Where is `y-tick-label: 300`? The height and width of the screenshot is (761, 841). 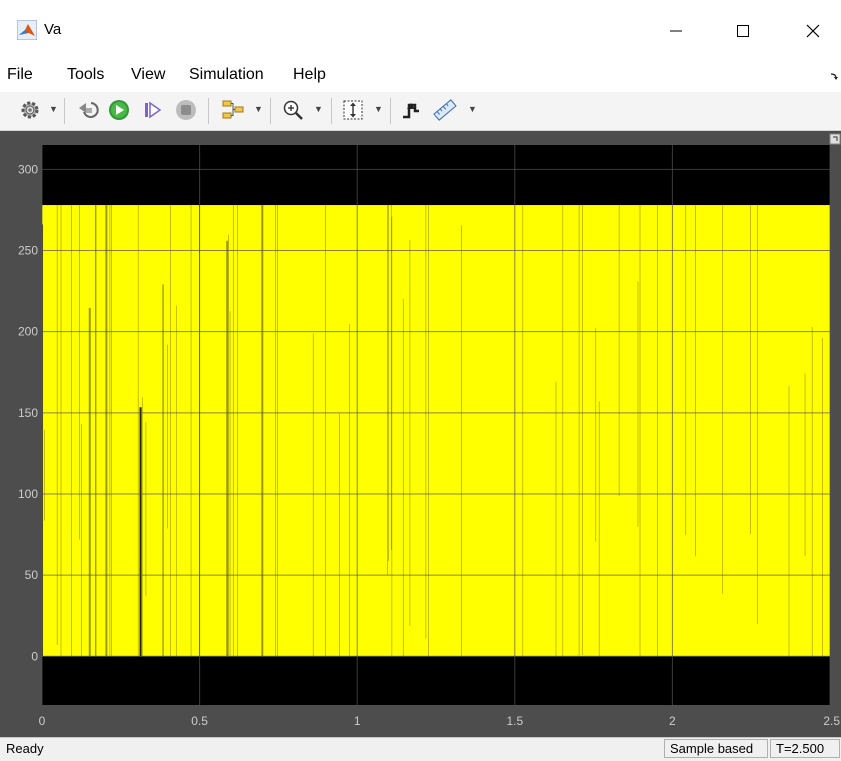 y-tick-label: 300 is located at coordinates (28, 169).